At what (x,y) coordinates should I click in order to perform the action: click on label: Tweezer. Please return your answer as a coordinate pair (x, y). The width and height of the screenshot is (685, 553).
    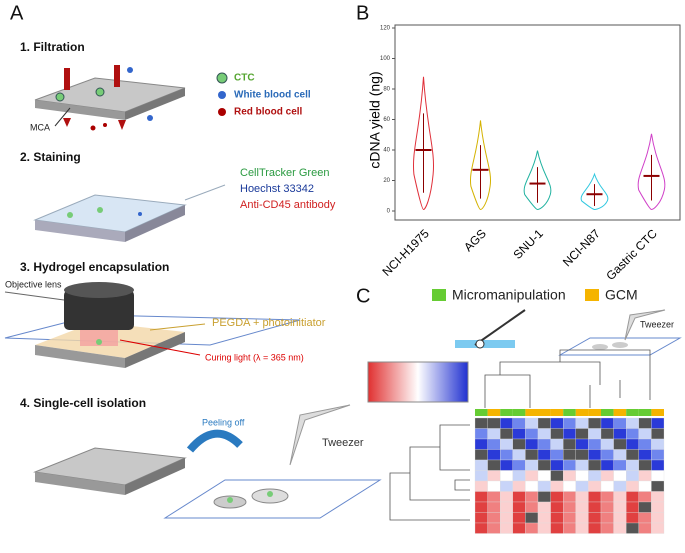
    Looking at the image, I should click on (343, 443).